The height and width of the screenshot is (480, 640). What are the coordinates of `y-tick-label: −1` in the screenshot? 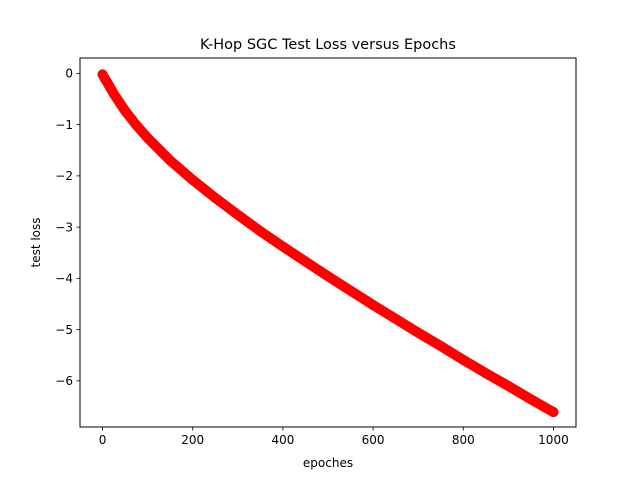 It's located at (64, 125).